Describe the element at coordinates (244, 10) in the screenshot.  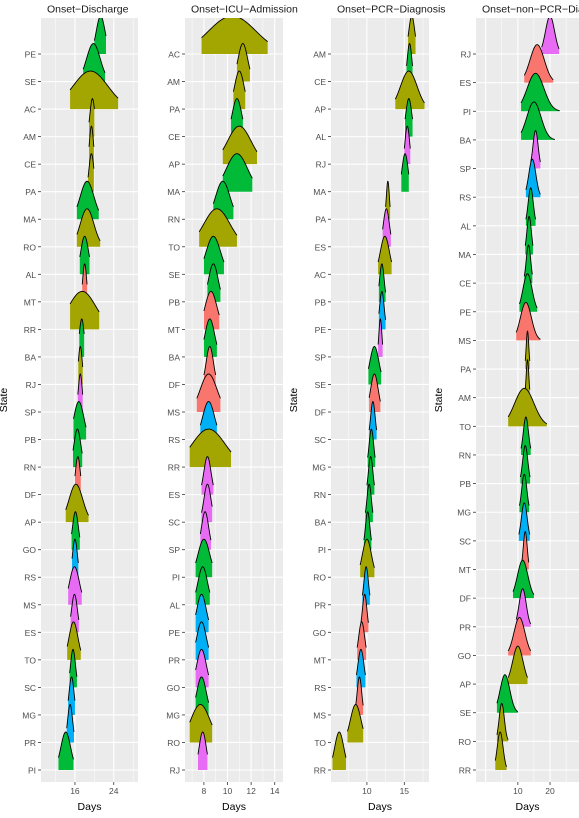
I see `panel-title: Onset−ICU−Admission` at that location.